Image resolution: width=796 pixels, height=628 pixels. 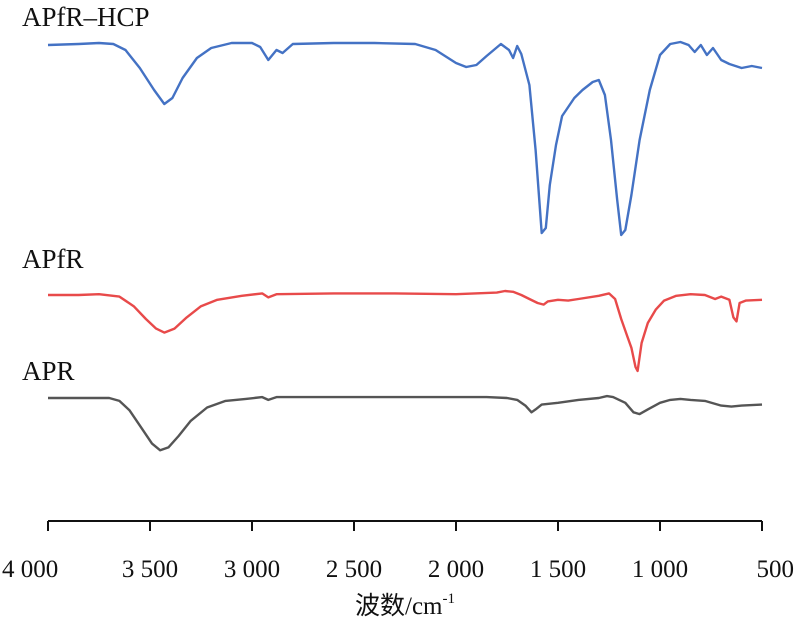 I want to click on series-label-apr: APR, so click(x=48, y=371).